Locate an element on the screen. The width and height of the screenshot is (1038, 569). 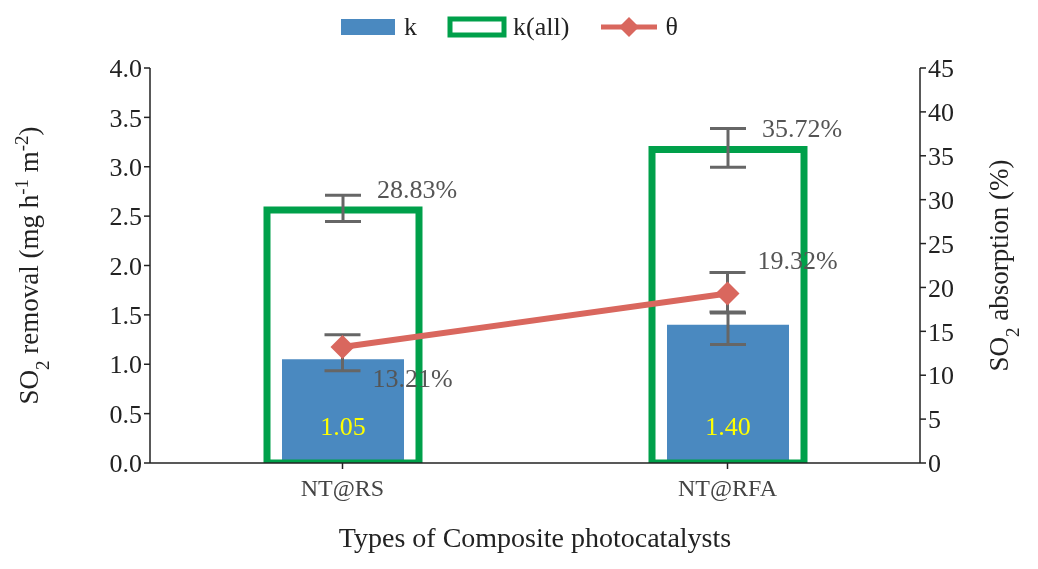
x-tick-label: NT@RS is located at coordinates (342, 488).